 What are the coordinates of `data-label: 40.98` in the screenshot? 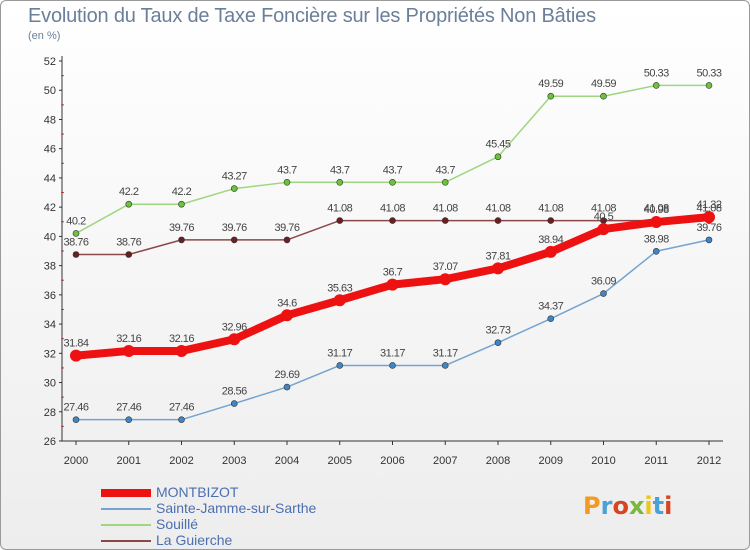 It's located at (656, 210).